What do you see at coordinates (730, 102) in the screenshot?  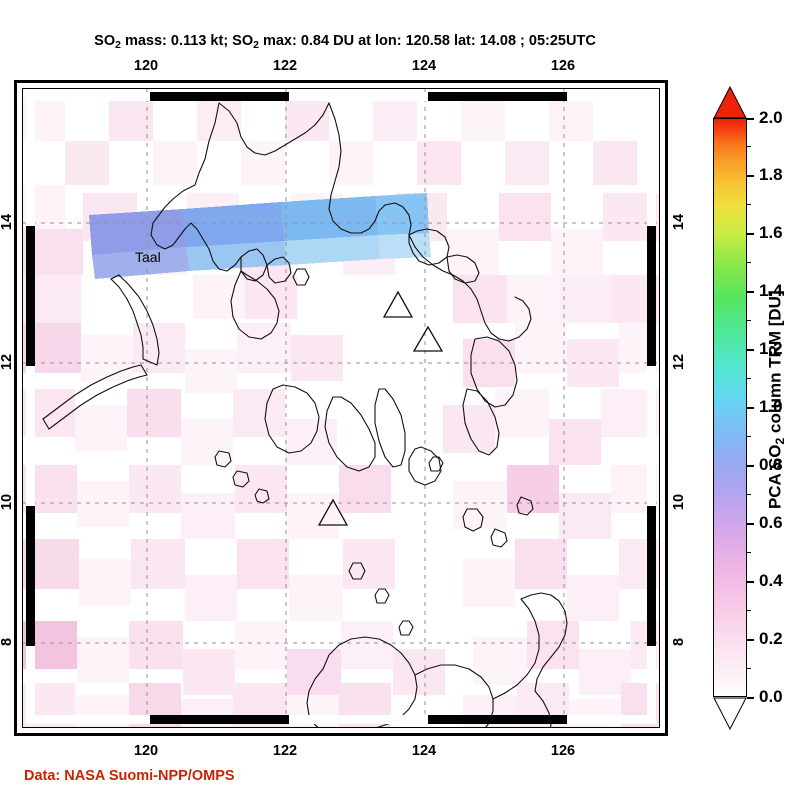 I see `colorbar-over-cap` at bounding box center [730, 102].